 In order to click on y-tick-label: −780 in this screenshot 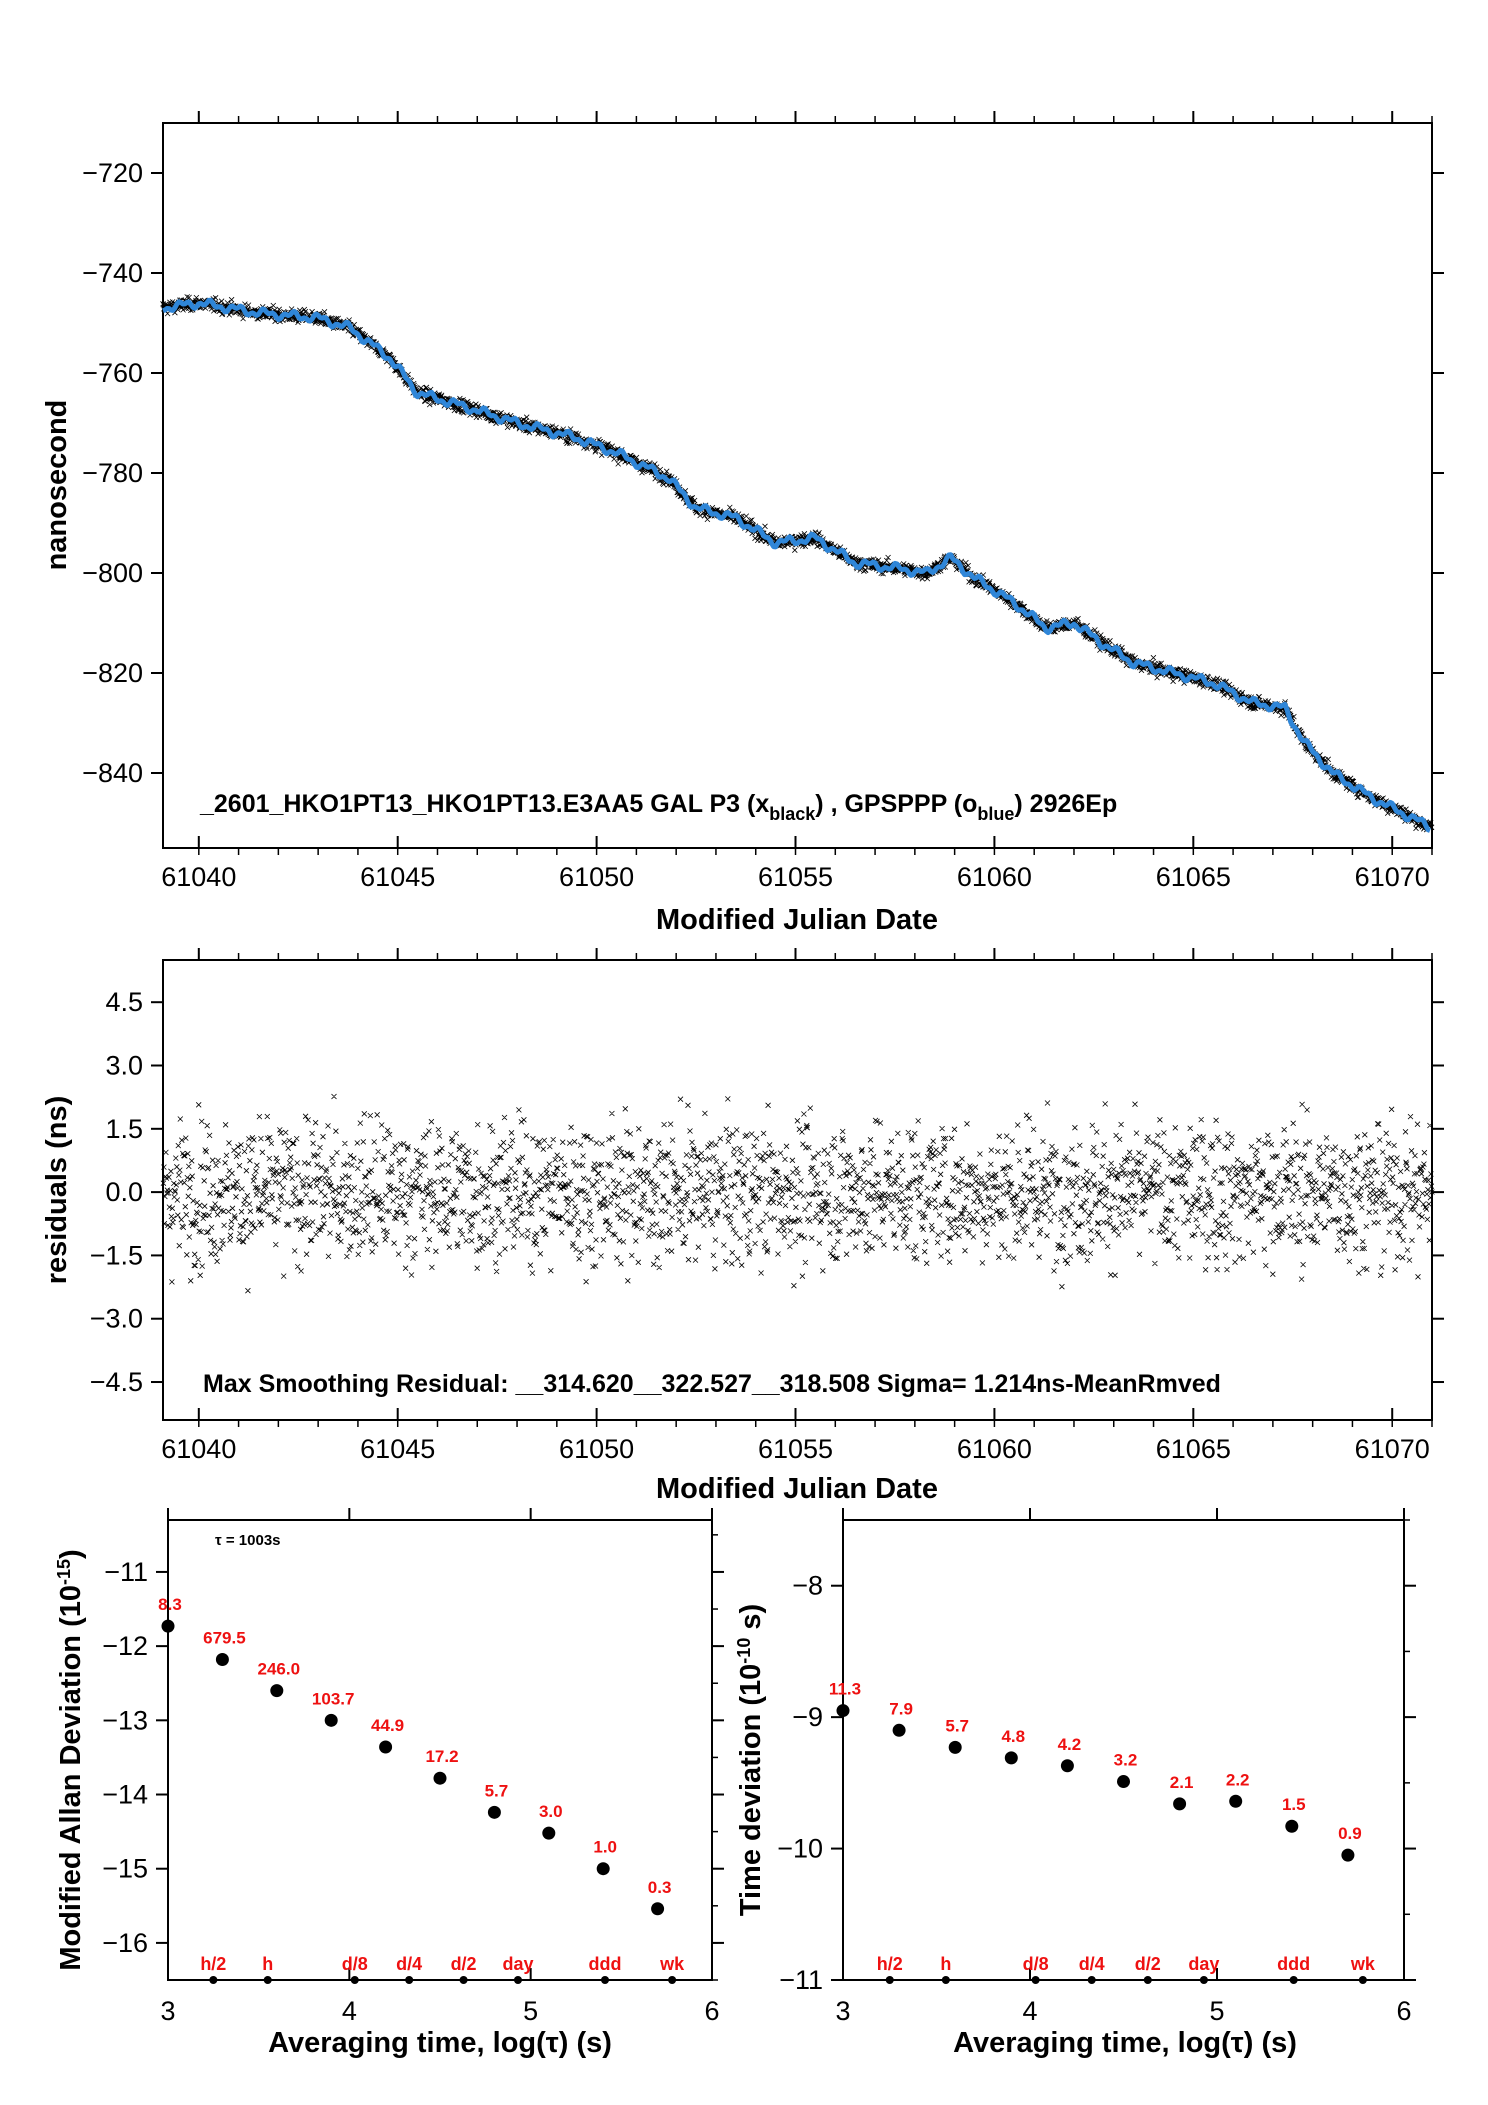, I will do `click(112, 473)`.